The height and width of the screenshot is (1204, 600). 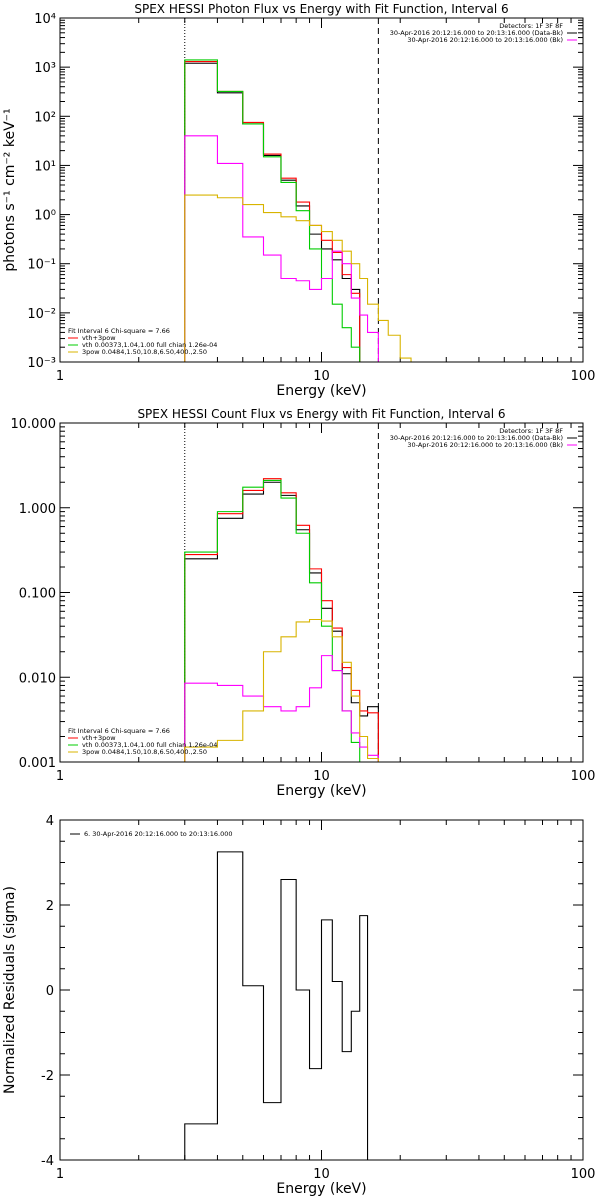 I want to click on y-axis-label: photons s⁻¹ cm⁻² keV⁻¹, so click(x=10, y=189).